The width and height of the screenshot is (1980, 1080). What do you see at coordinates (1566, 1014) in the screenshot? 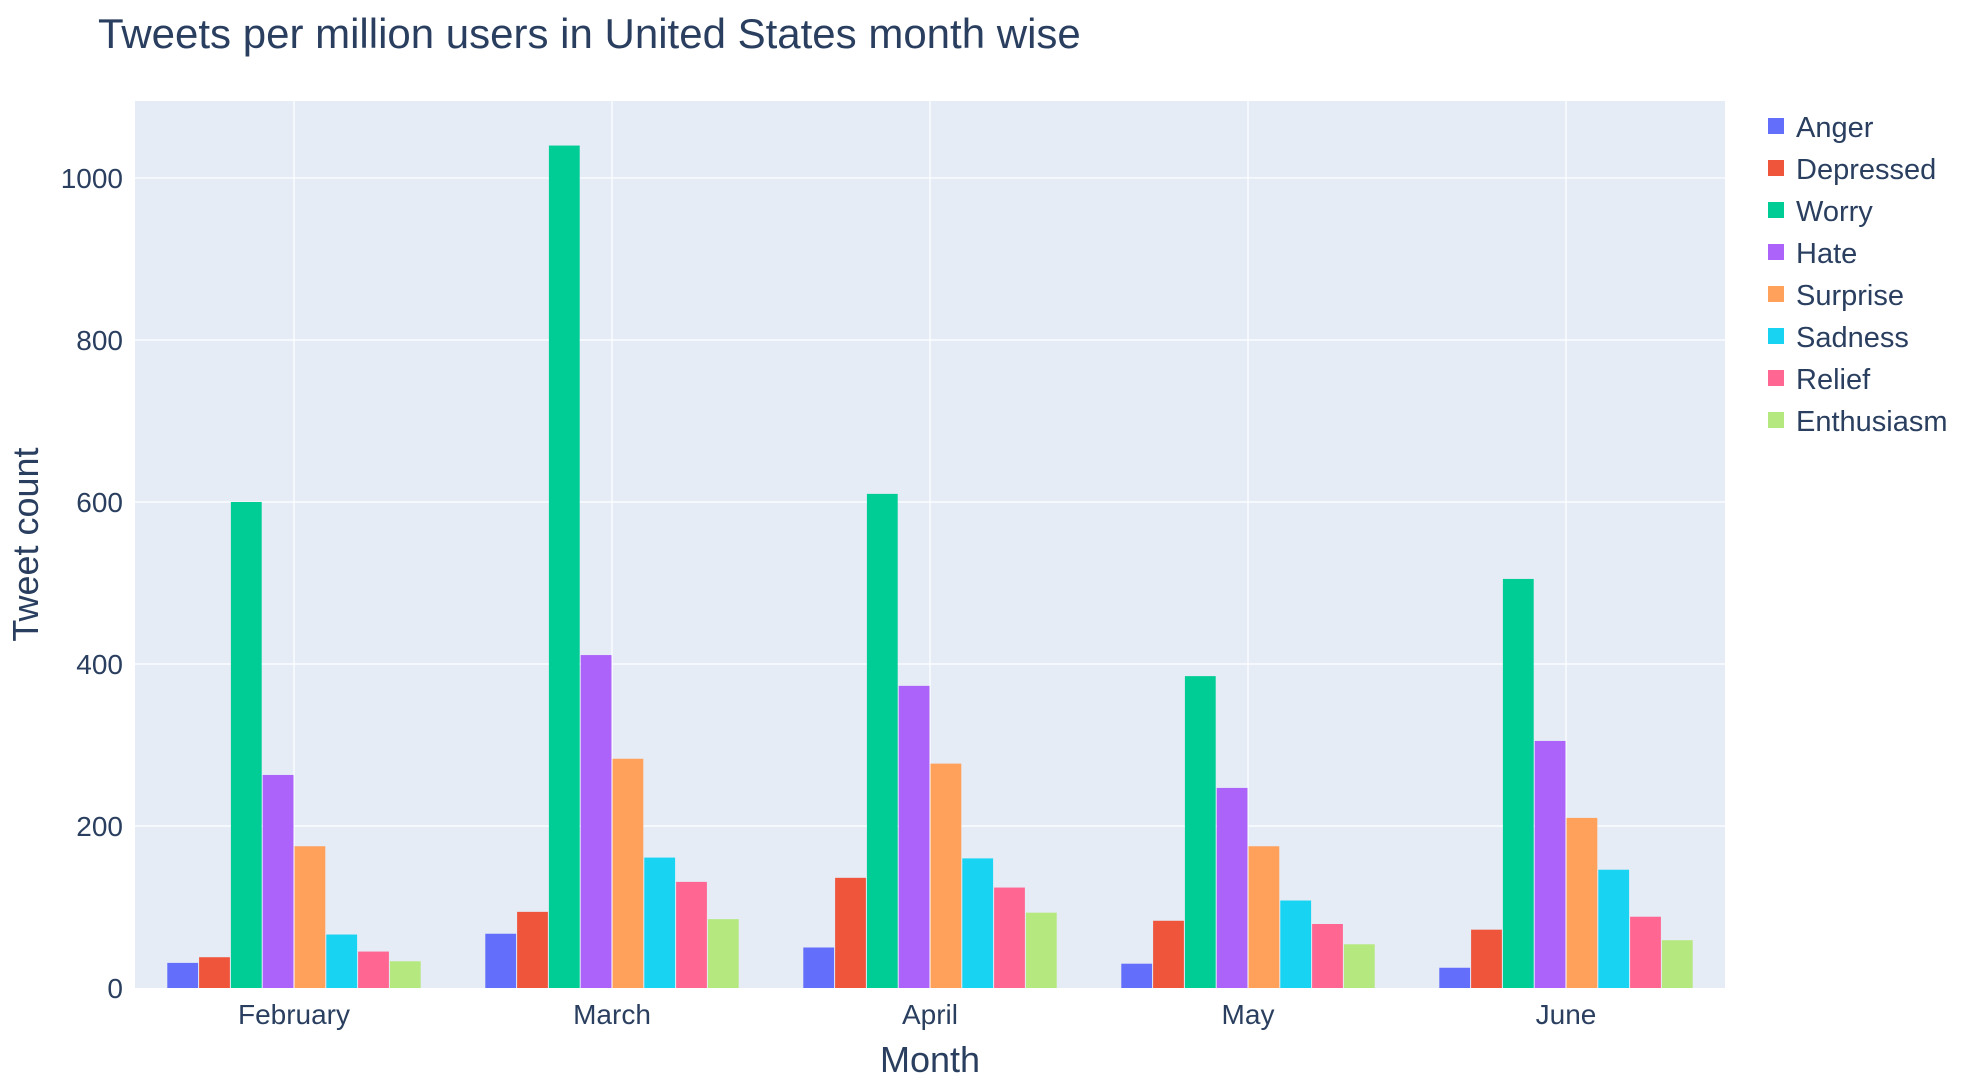
I see `x-tick-label: June` at bounding box center [1566, 1014].